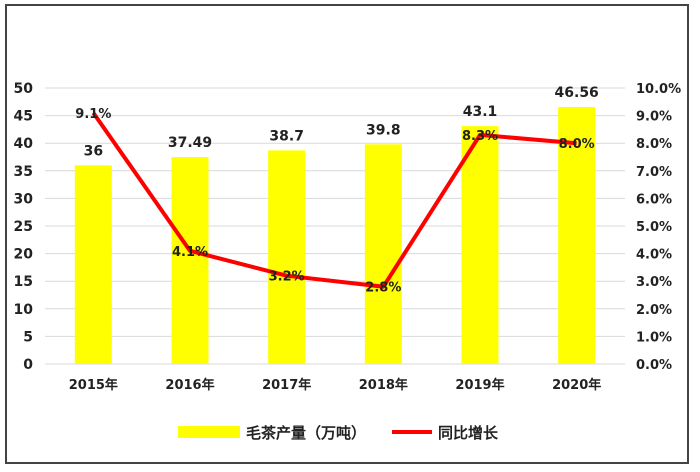 The image size is (700, 472). What do you see at coordinates (383, 385) in the screenshot?
I see `x-tick-label: 2018年` at bounding box center [383, 385].